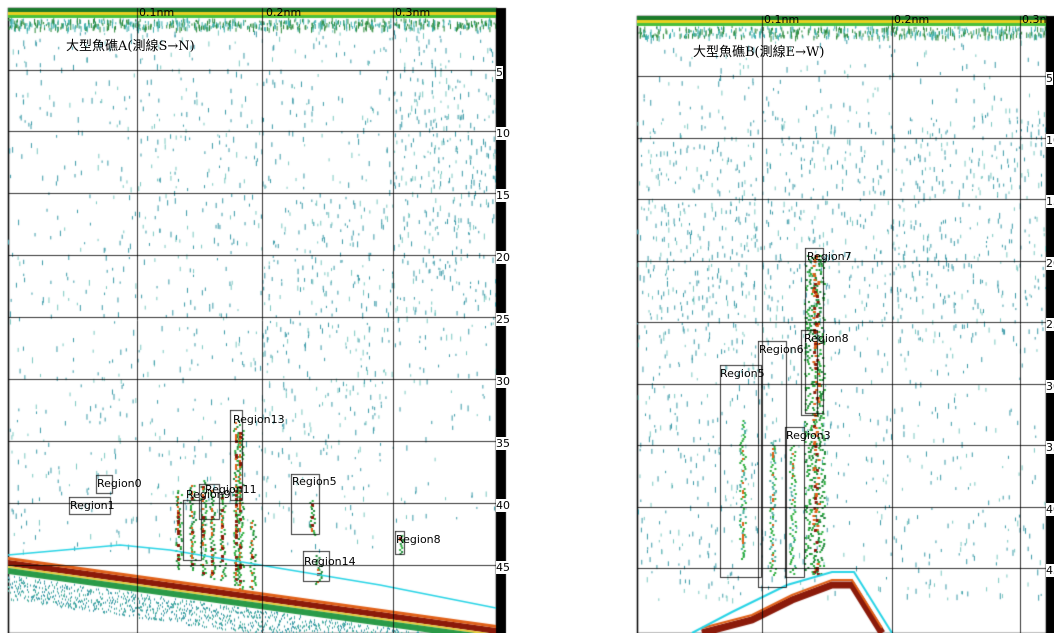 The height and width of the screenshot is (633, 1054). Describe the element at coordinates (1050, 201) in the screenshot. I see `depth-label-b-2: 15` at that location.